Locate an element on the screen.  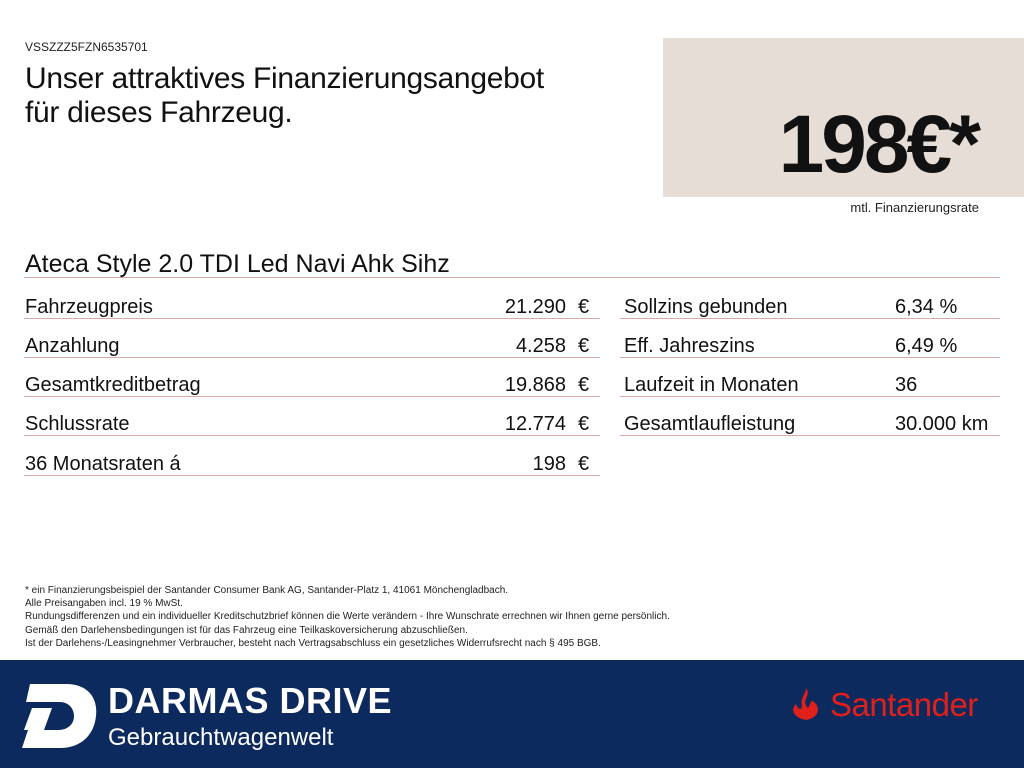
row-label: Anzahlung is located at coordinates (72, 346).